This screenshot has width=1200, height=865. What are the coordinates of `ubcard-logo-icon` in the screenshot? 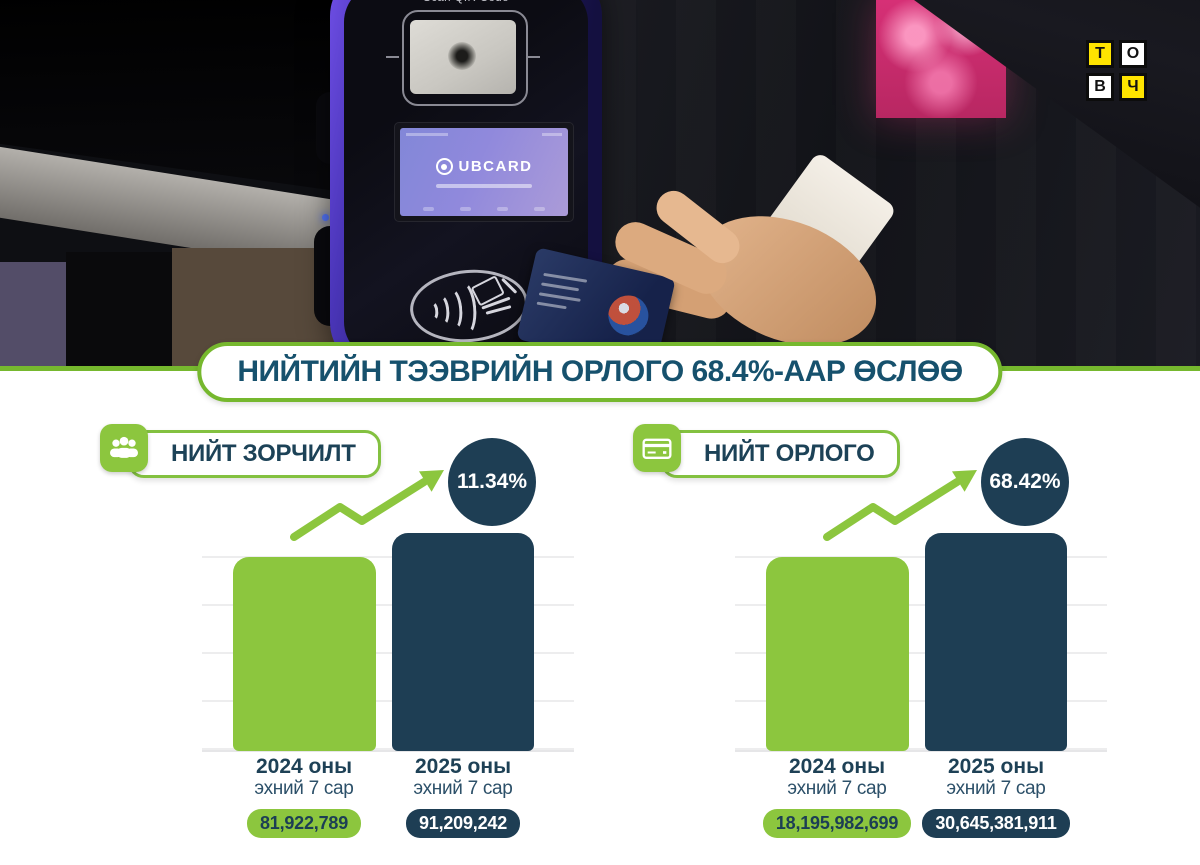 It's located at (444, 166).